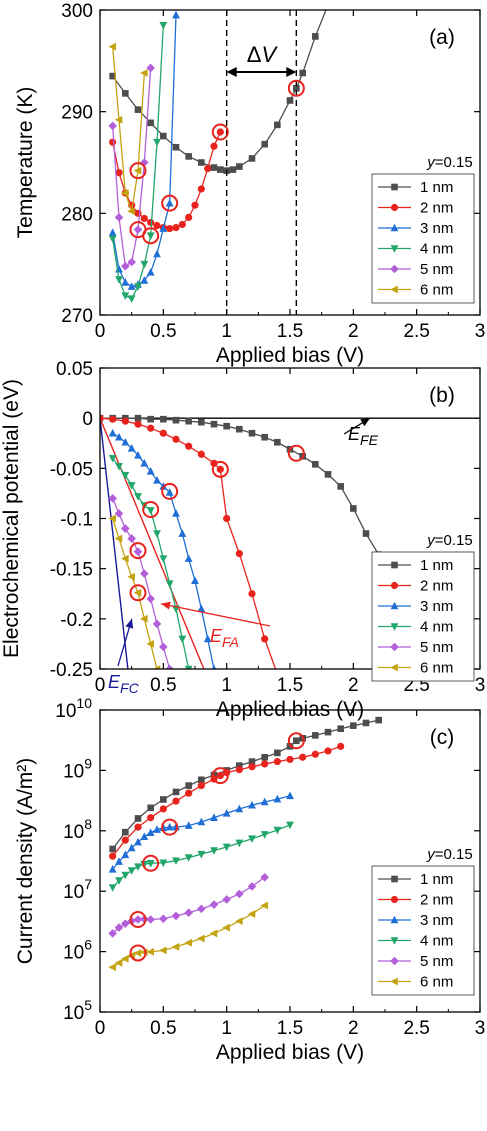 The width and height of the screenshot is (487, 1131). I want to click on delta-v-label-delta: Δ, so click(254, 54).